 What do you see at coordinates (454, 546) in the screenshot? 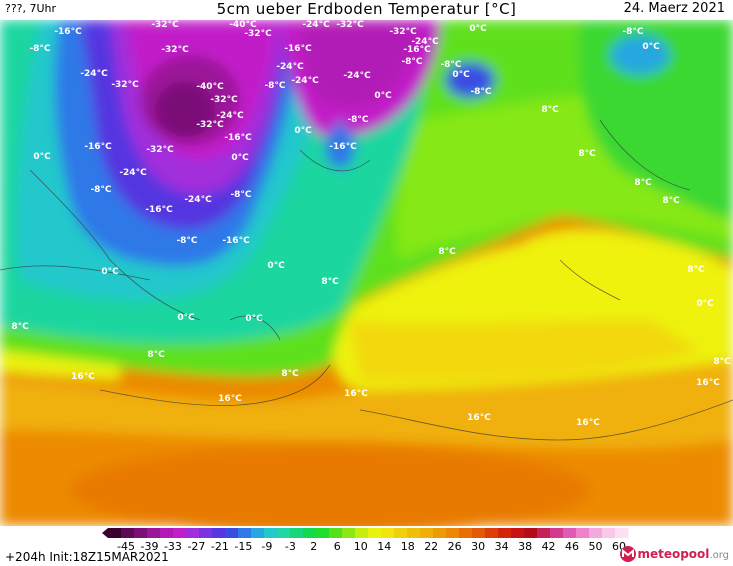
I see `color-scale-tick-label: 26` at bounding box center [454, 546].